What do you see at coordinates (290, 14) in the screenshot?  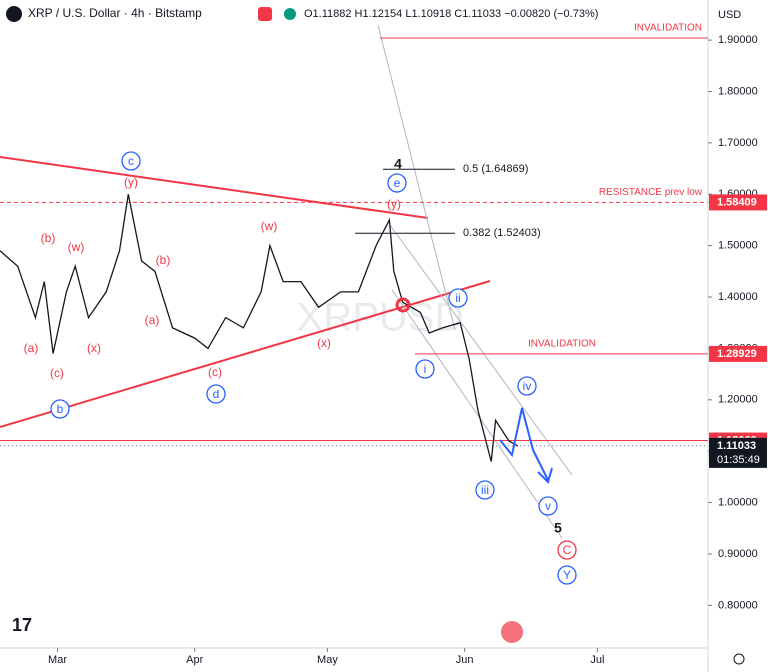 I see `status-dot` at bounding box center [290, 14].